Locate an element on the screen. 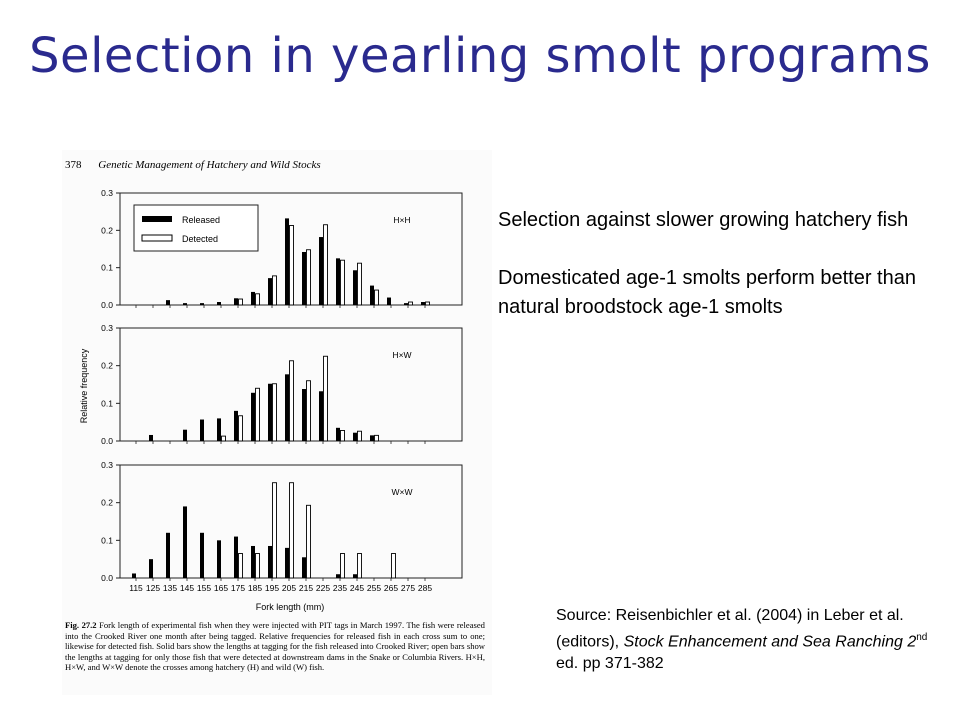 Image resolution: width=960 pixels, height=720 pixels. source-superscript: nd is located at coordinates (922, 637).